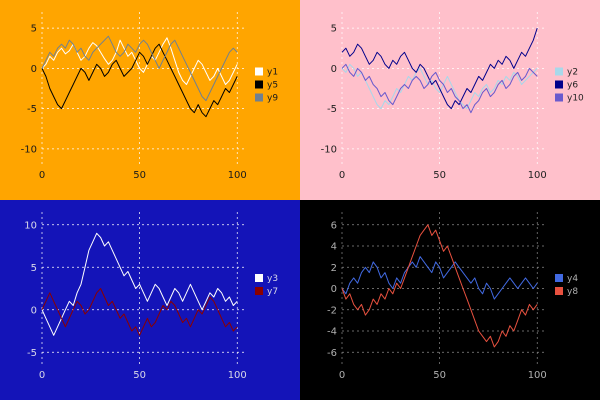 The height and width of the screenshot is (400, 600). I want to click on y-tick-label: -6, so click(332, 353).